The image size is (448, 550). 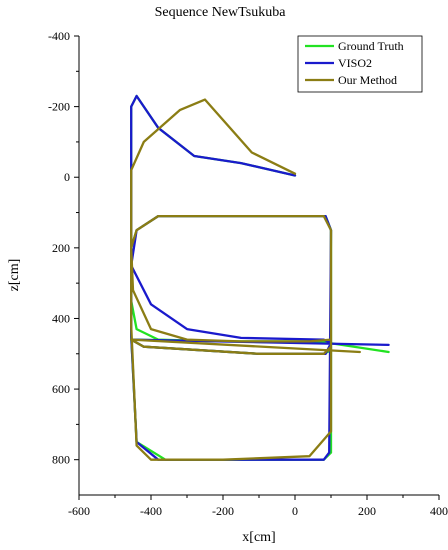 I want to click on y-tick-label: 400, so click(x=61, y=318).